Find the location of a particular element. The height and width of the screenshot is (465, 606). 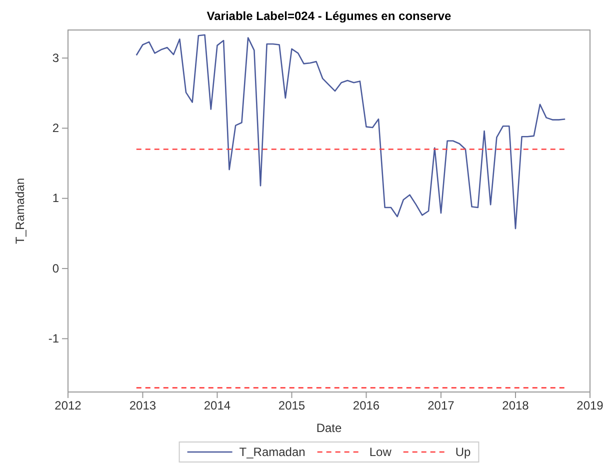

x-tick-label: 2012 is located at coordinates (68, 405).